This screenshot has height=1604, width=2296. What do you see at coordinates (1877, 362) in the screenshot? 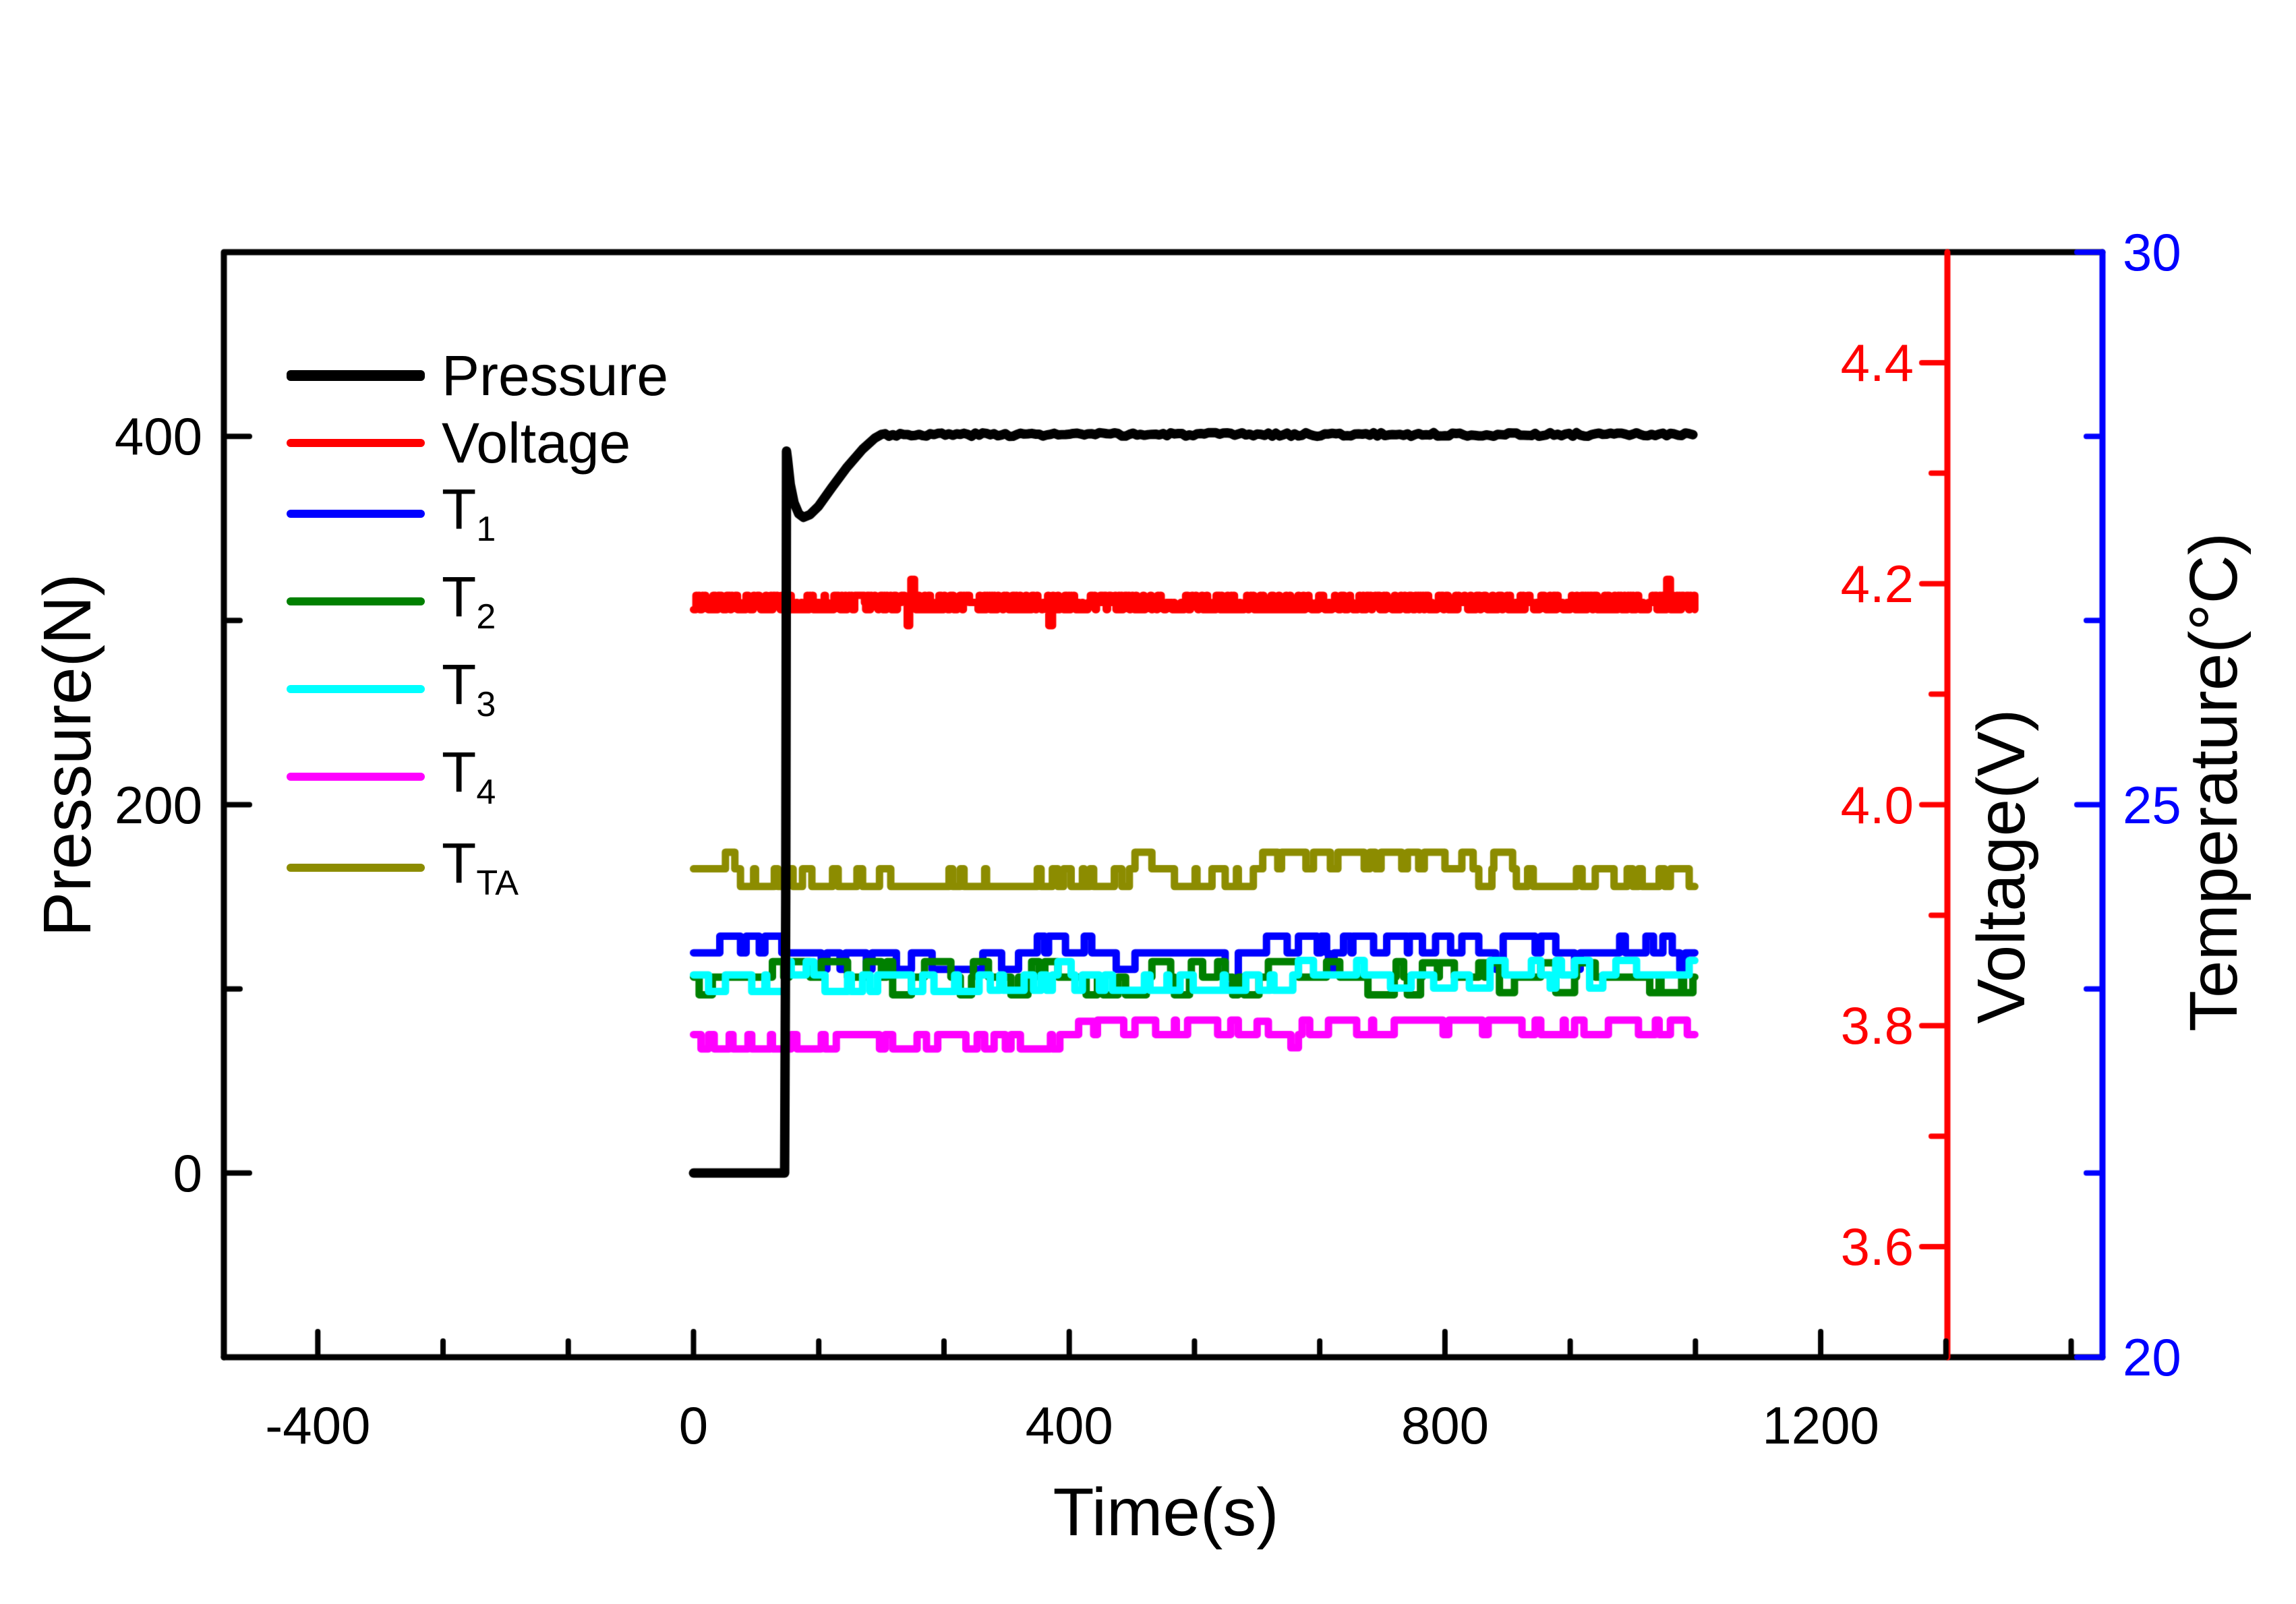
I see `voltage-tick-label: 4.4` at bounding box center [1877, 362].